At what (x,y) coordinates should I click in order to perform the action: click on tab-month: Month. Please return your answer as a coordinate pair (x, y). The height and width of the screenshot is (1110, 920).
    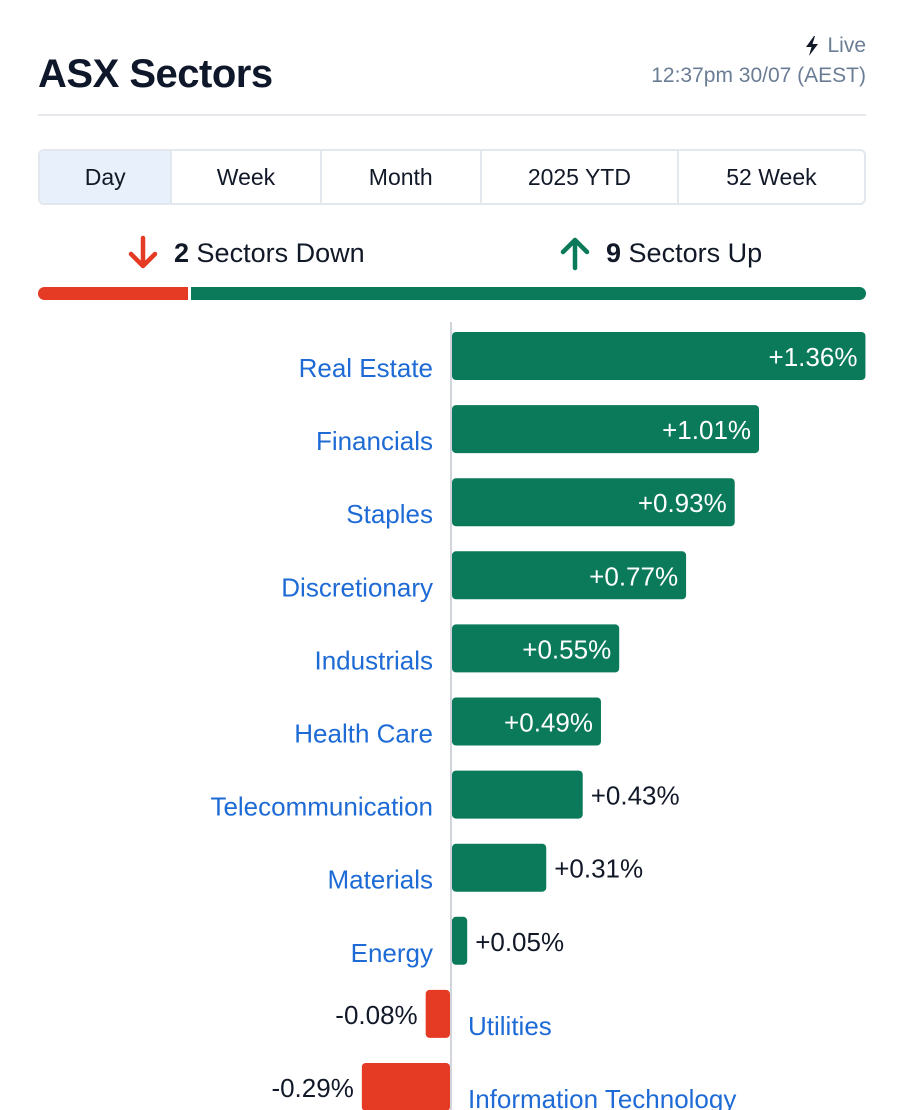
    Looking at the image, I should click on (402, 177).